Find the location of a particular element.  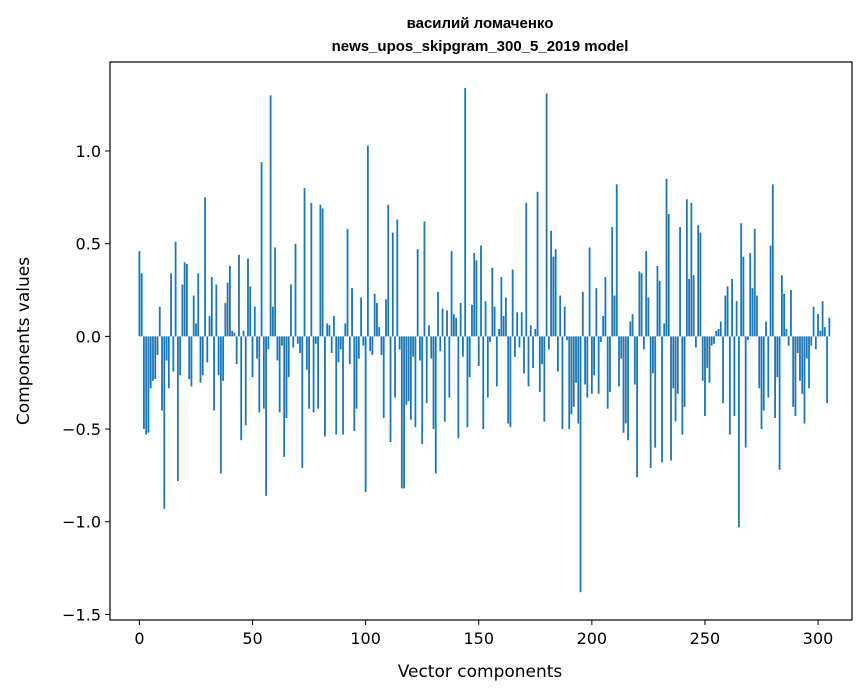

y-axis-label: Components values is located at coordinates (24, 341).